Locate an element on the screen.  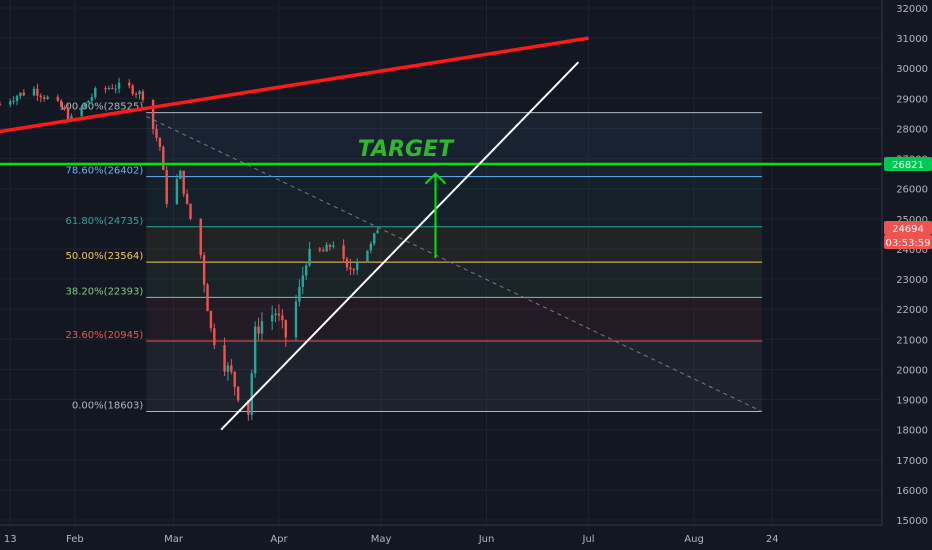
red-trendline is located at coordinates (294, 85).